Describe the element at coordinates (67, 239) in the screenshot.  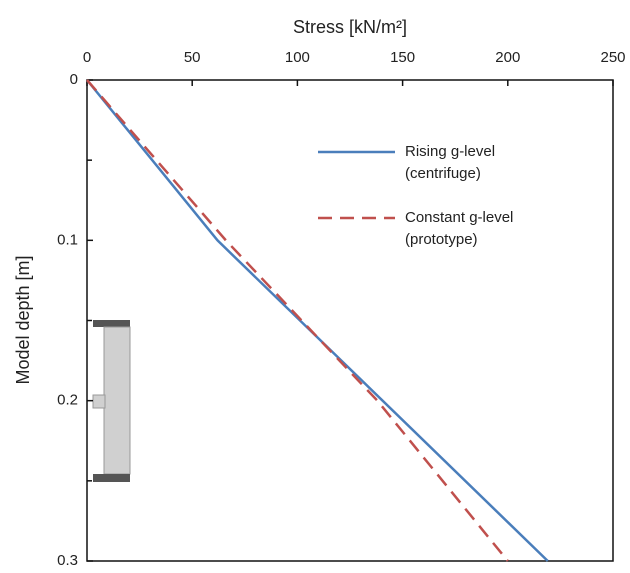
I see `y-tick-label: 0.1` at that location.